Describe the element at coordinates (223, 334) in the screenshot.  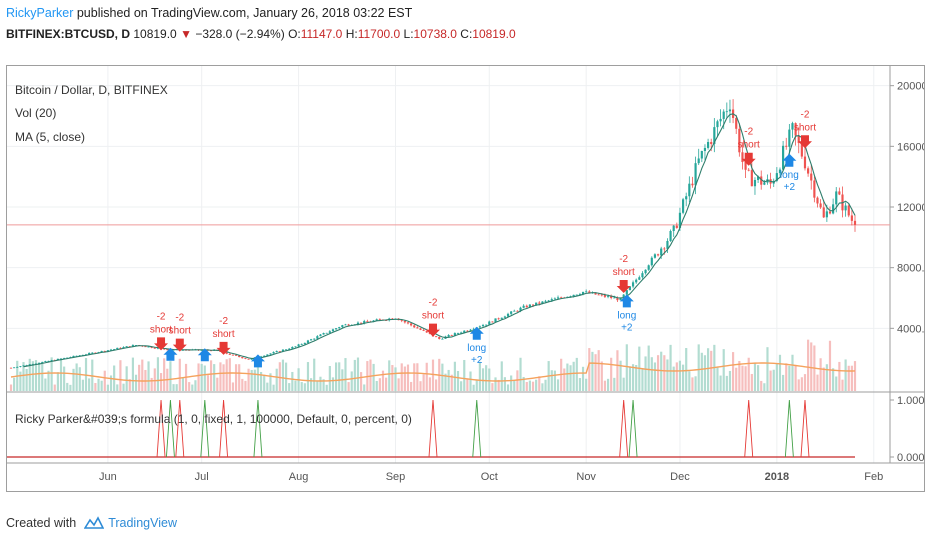
I see `short-label: short` at that location.